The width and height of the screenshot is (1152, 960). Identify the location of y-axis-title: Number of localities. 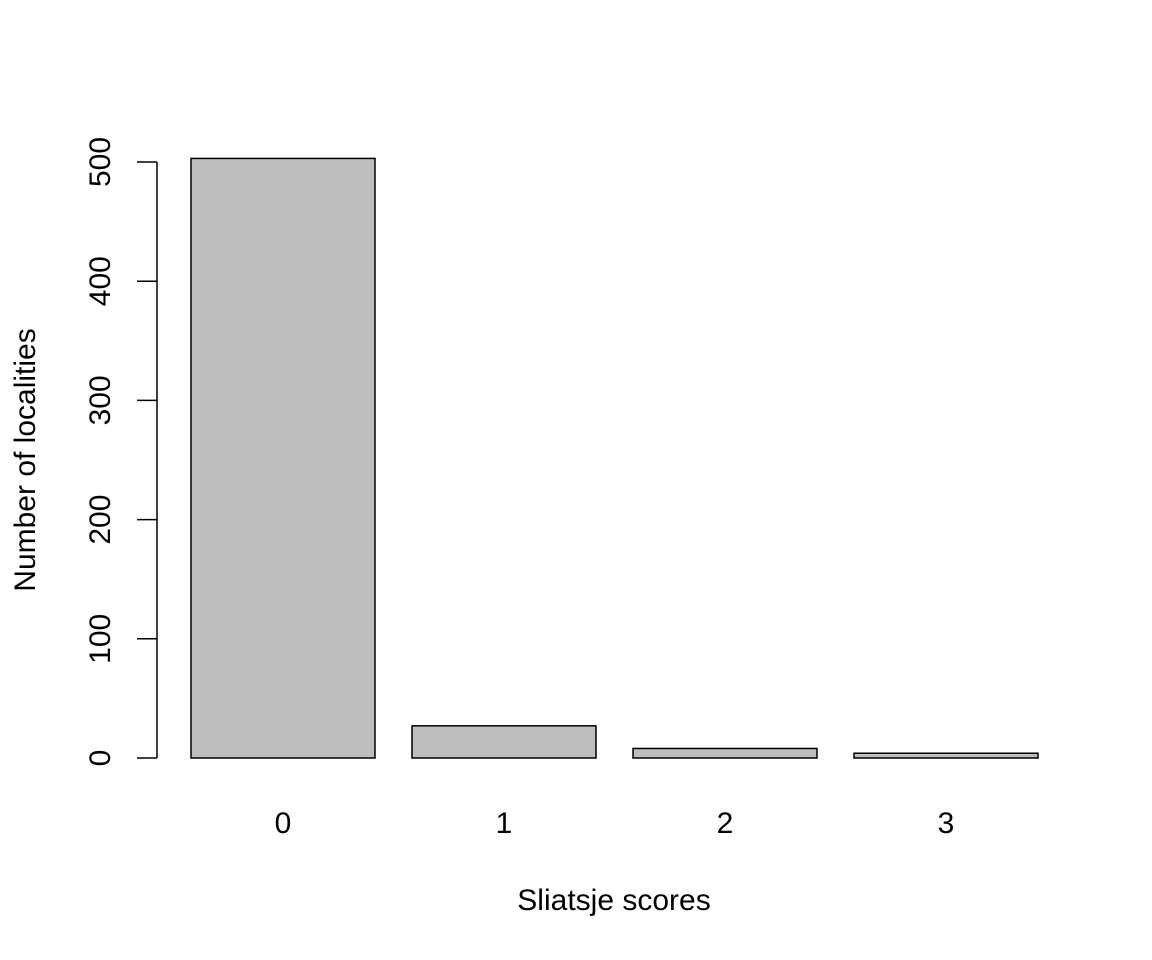
(25, 459).